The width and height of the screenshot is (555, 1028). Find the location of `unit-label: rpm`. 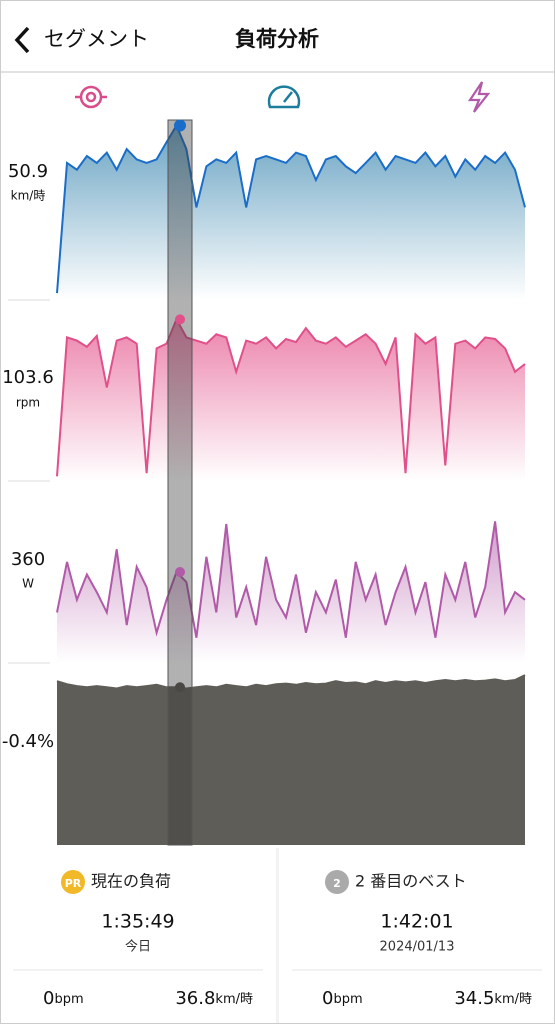

unit-label: rpm is located at coordinates (28, 403).